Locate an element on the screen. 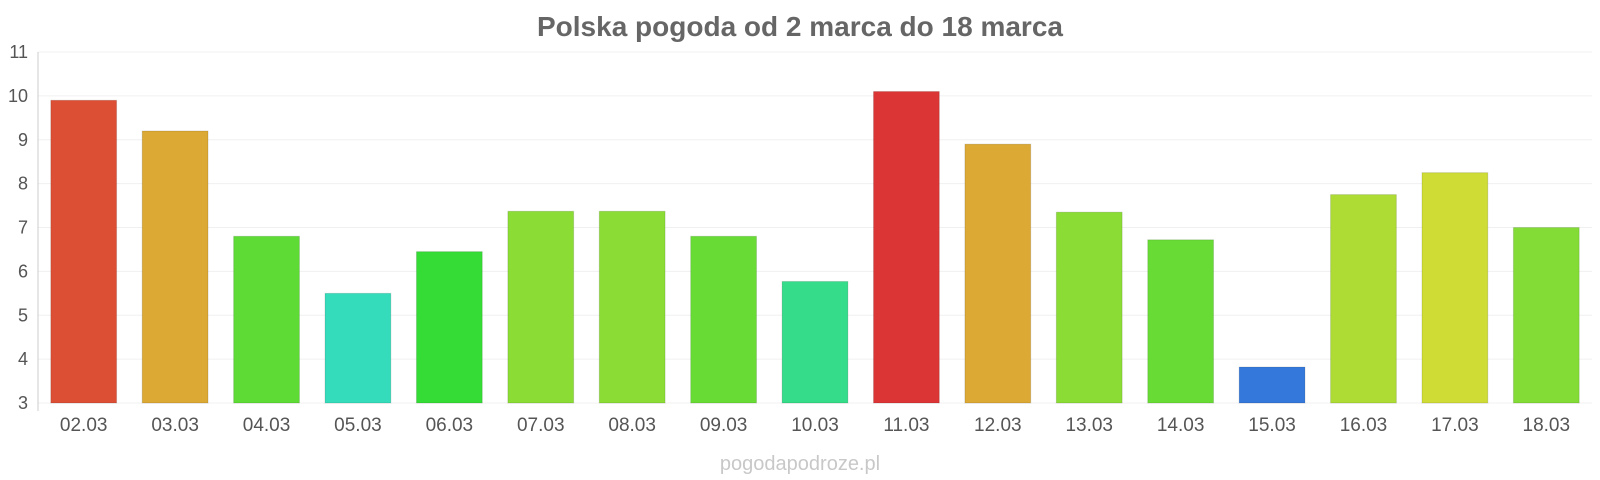 This screenshot has height=480, width=1600. bar-02.03 is located at coordinates (84, 251).